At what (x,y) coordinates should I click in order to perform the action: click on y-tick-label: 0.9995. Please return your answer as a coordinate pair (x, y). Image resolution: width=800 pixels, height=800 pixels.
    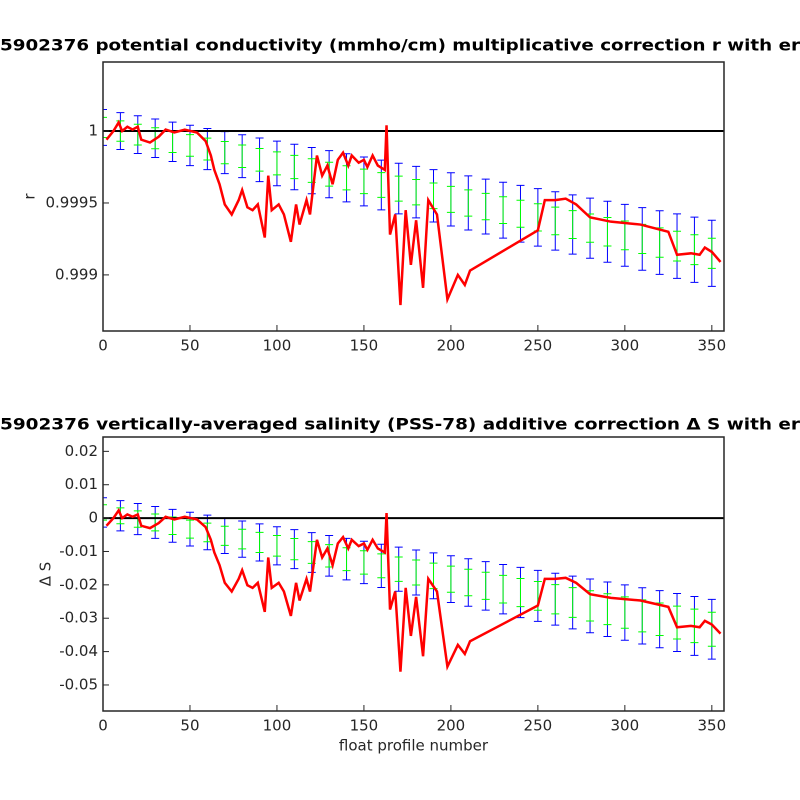
    Looking at the image, I should click on (72, 202).